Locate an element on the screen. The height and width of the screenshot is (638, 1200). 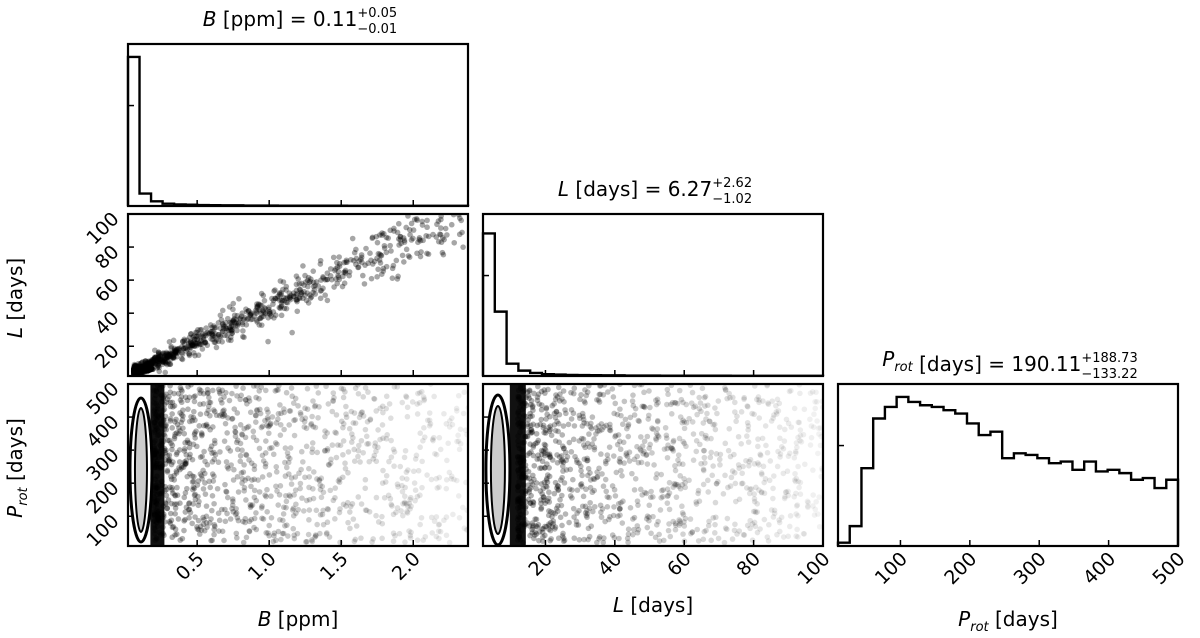
title-b-lower: −0.01 is located at coordinates (377, 29).